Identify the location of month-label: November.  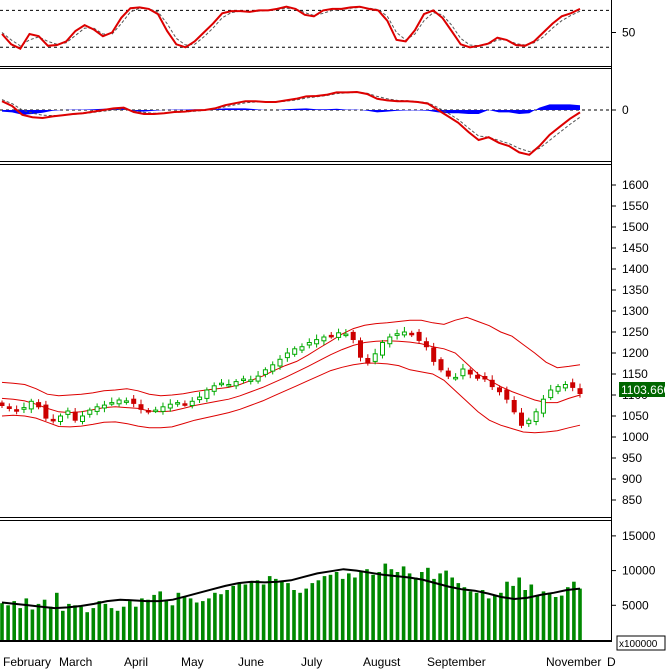
(573, 662).